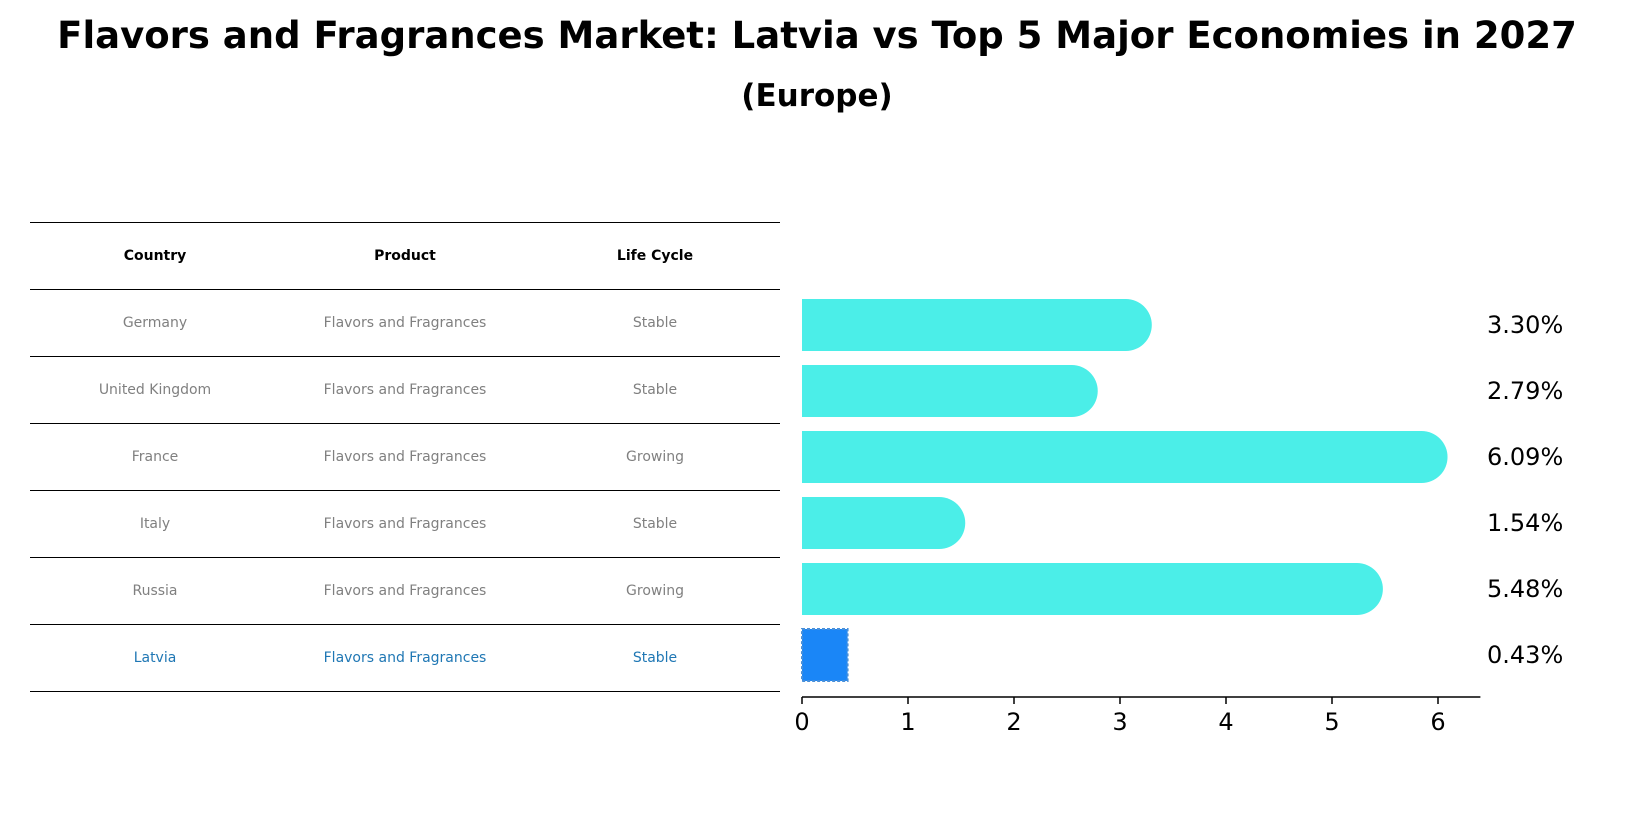 The height and width of the screenshot is (823, 1634). Describe the element at coordinates (1525, 391) in the screenshot. I see `value-label: 2.79%` at that location.